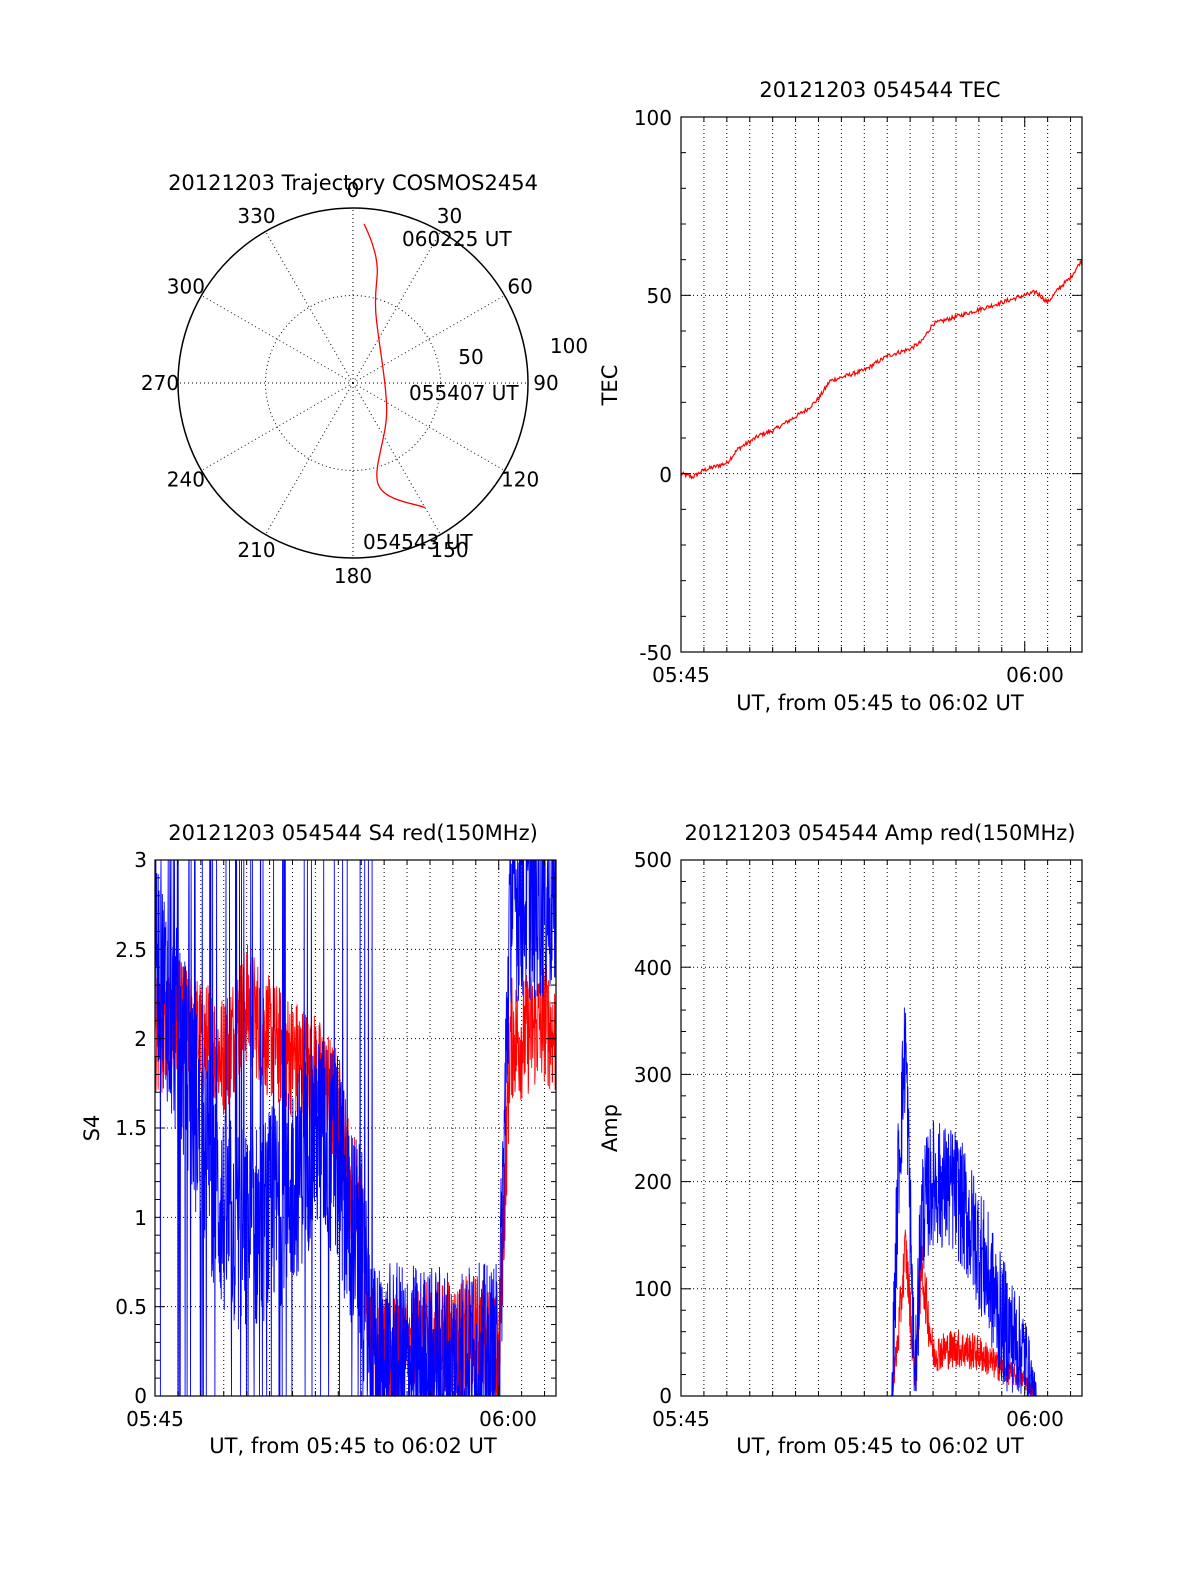 The width and height of the screenshot is (1200, 1575). Describe the element at coordinates (140, 1396) in the screenshot. I see `s4-ytick: 0` at that location.